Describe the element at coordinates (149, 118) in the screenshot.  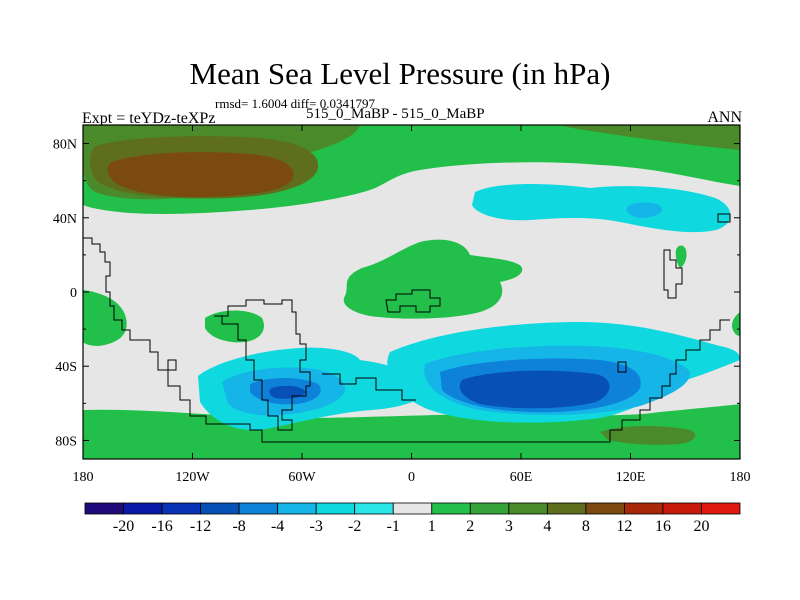
I see `experiment-label: Expt = teYDz-teXPz` at that location.